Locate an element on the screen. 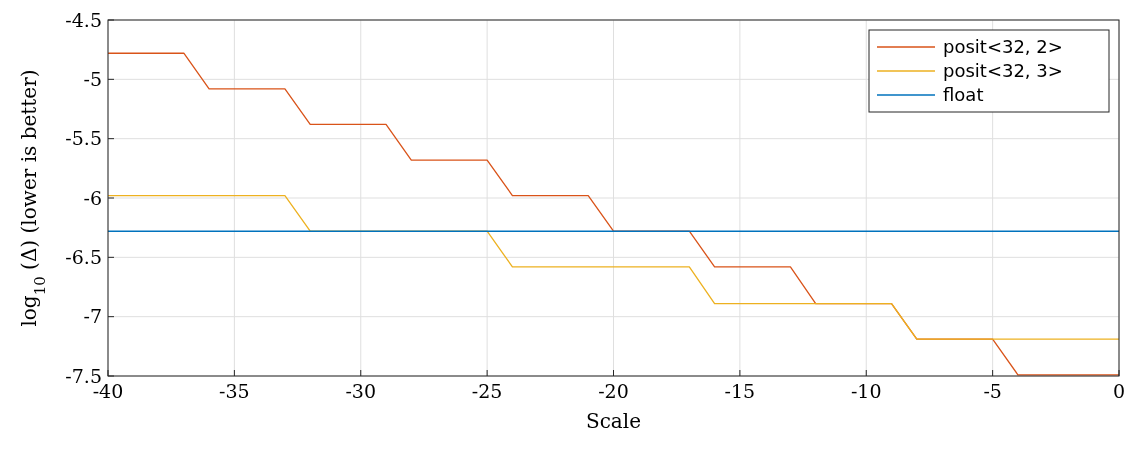 This screenshot has height=450, width=1143. x-tick-label: 0 is located at coordinates (1119, 391).